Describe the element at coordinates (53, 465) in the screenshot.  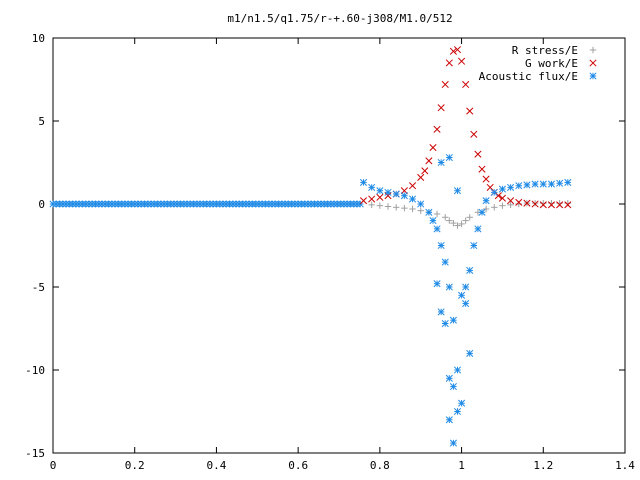
I see `x-tick-label: 0` at that location.